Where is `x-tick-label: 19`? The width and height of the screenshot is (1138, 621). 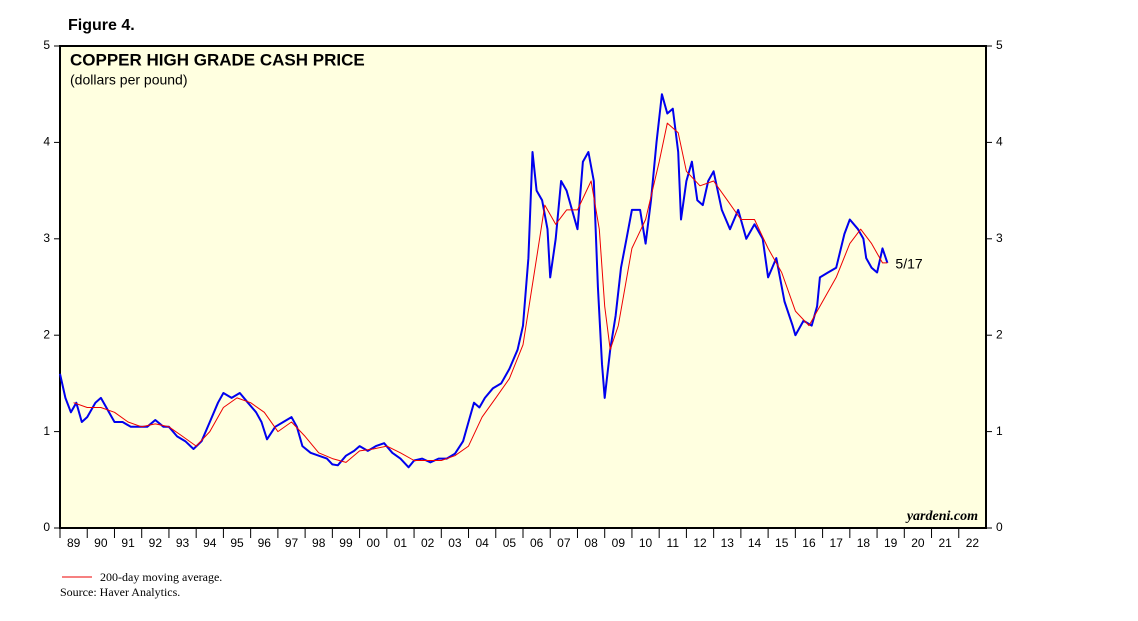
x-tick-label: 19 is located at coordinates (891, 543).